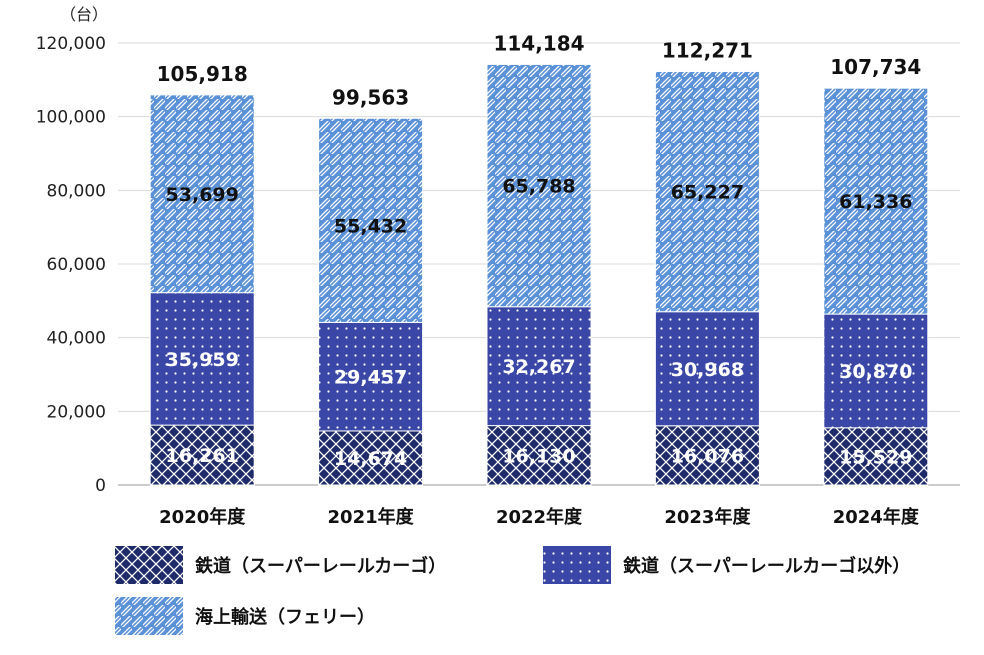 The height and width of the screenshot is (655, 984). I want to click on legend-item: 鉄道（スーパーレールカーゴ以外）, so click(726, 565).